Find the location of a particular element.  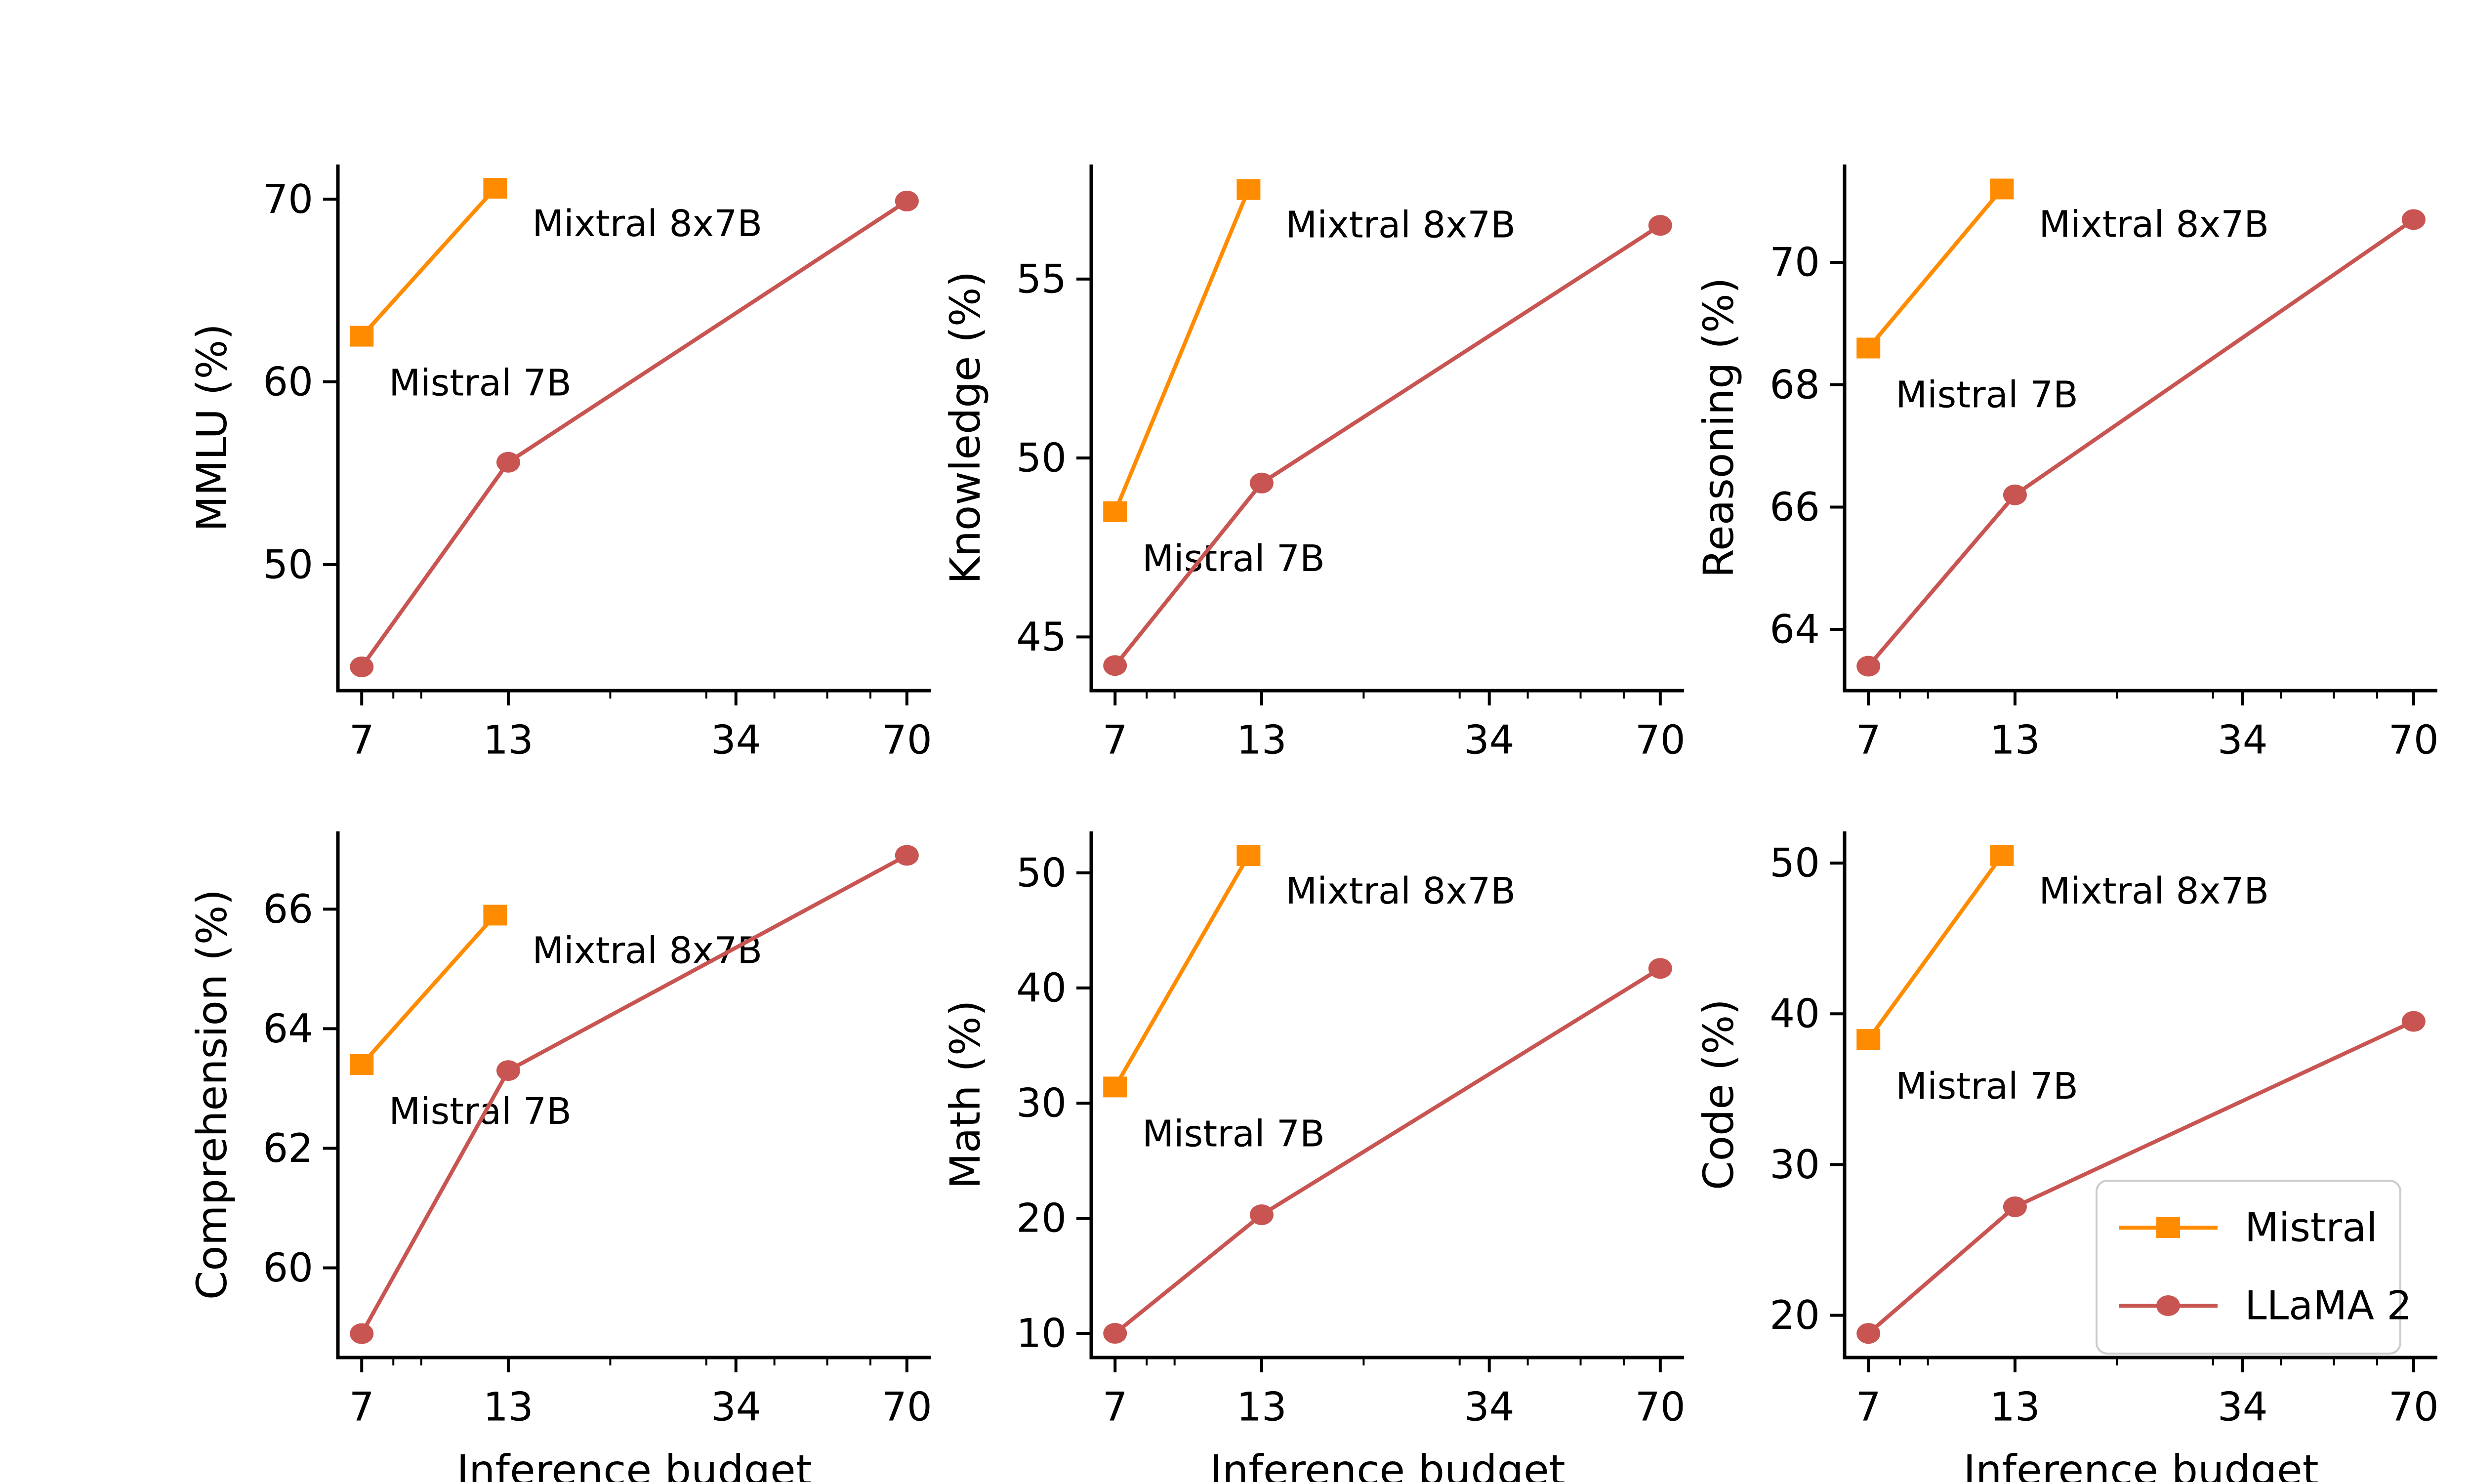

y-axis-title: Knowledge (%) is located at coordinates (965, 427).